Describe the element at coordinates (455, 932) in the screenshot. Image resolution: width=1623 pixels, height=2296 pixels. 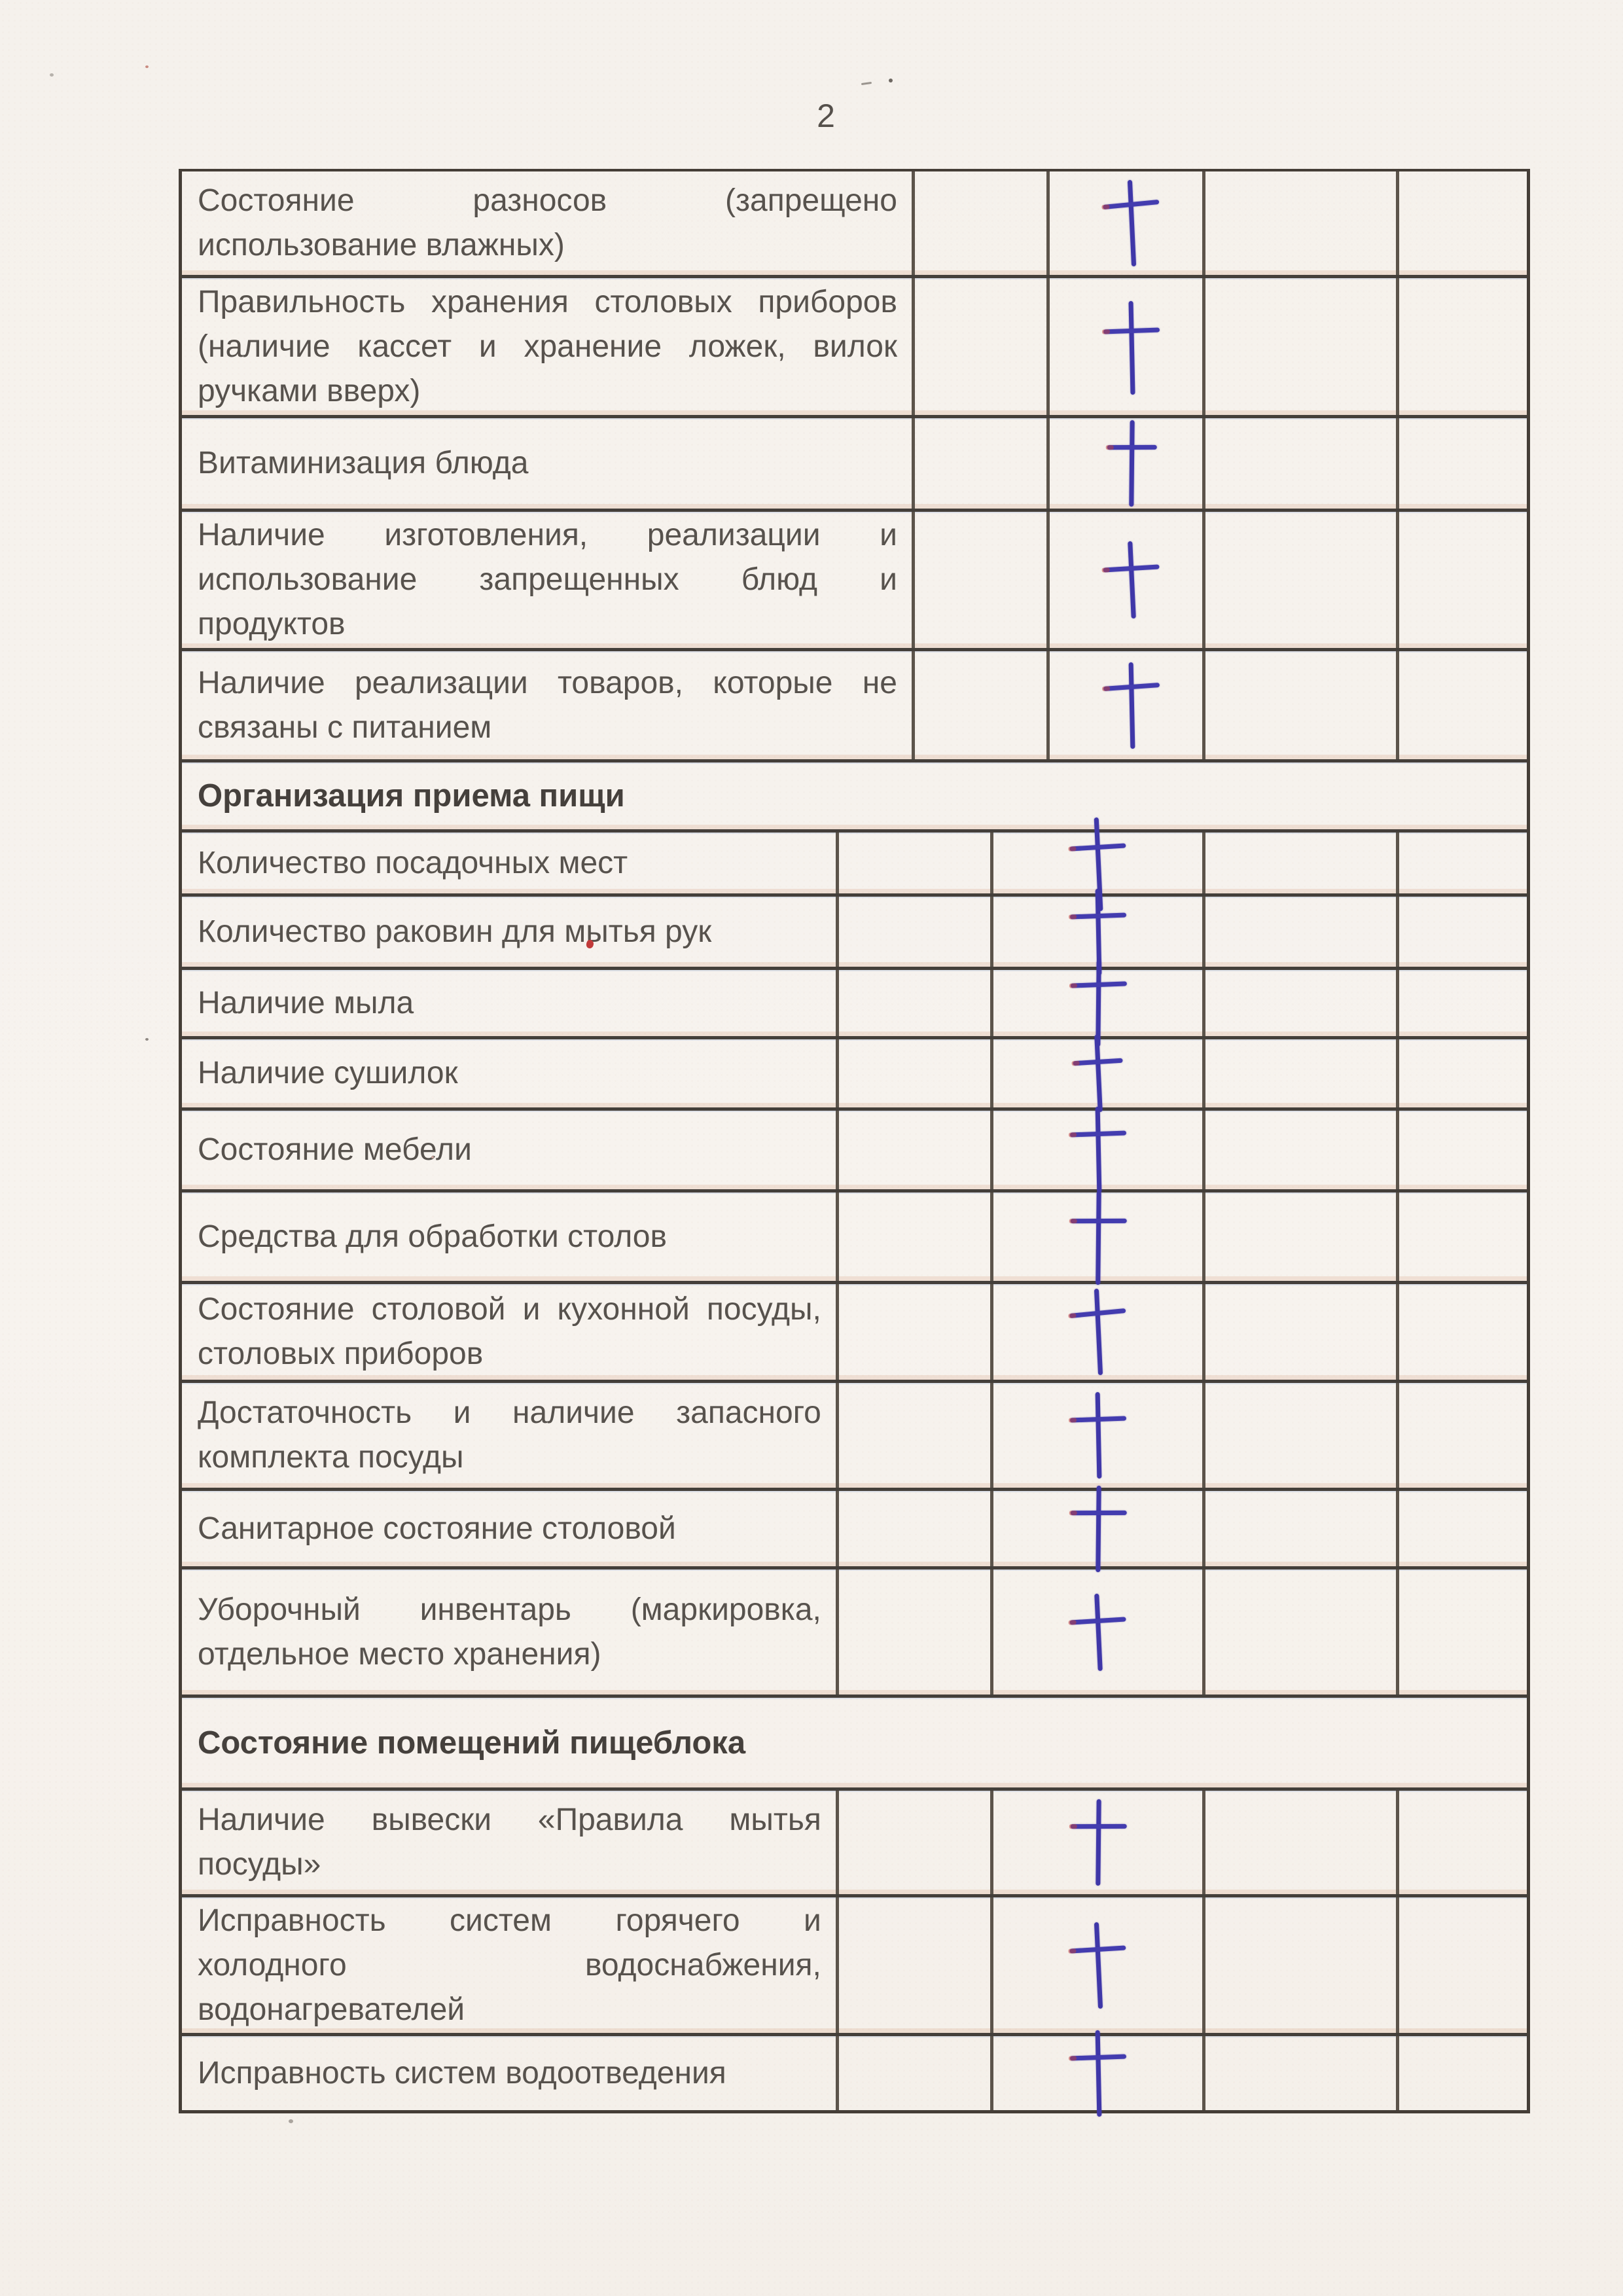
I see `row-text-line: Количество раковин для мытья рук` at that location.